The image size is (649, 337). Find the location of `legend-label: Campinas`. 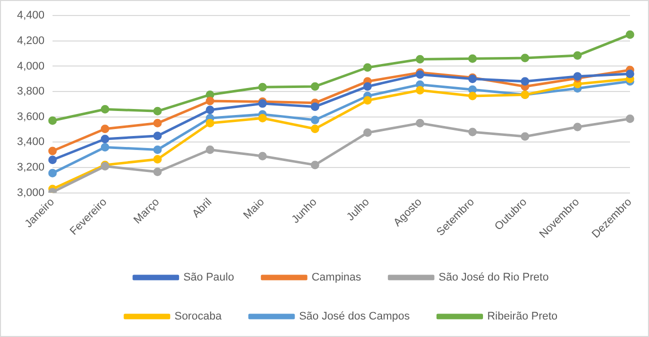

legend-label: Campinas is located at coordinates (337, 278).